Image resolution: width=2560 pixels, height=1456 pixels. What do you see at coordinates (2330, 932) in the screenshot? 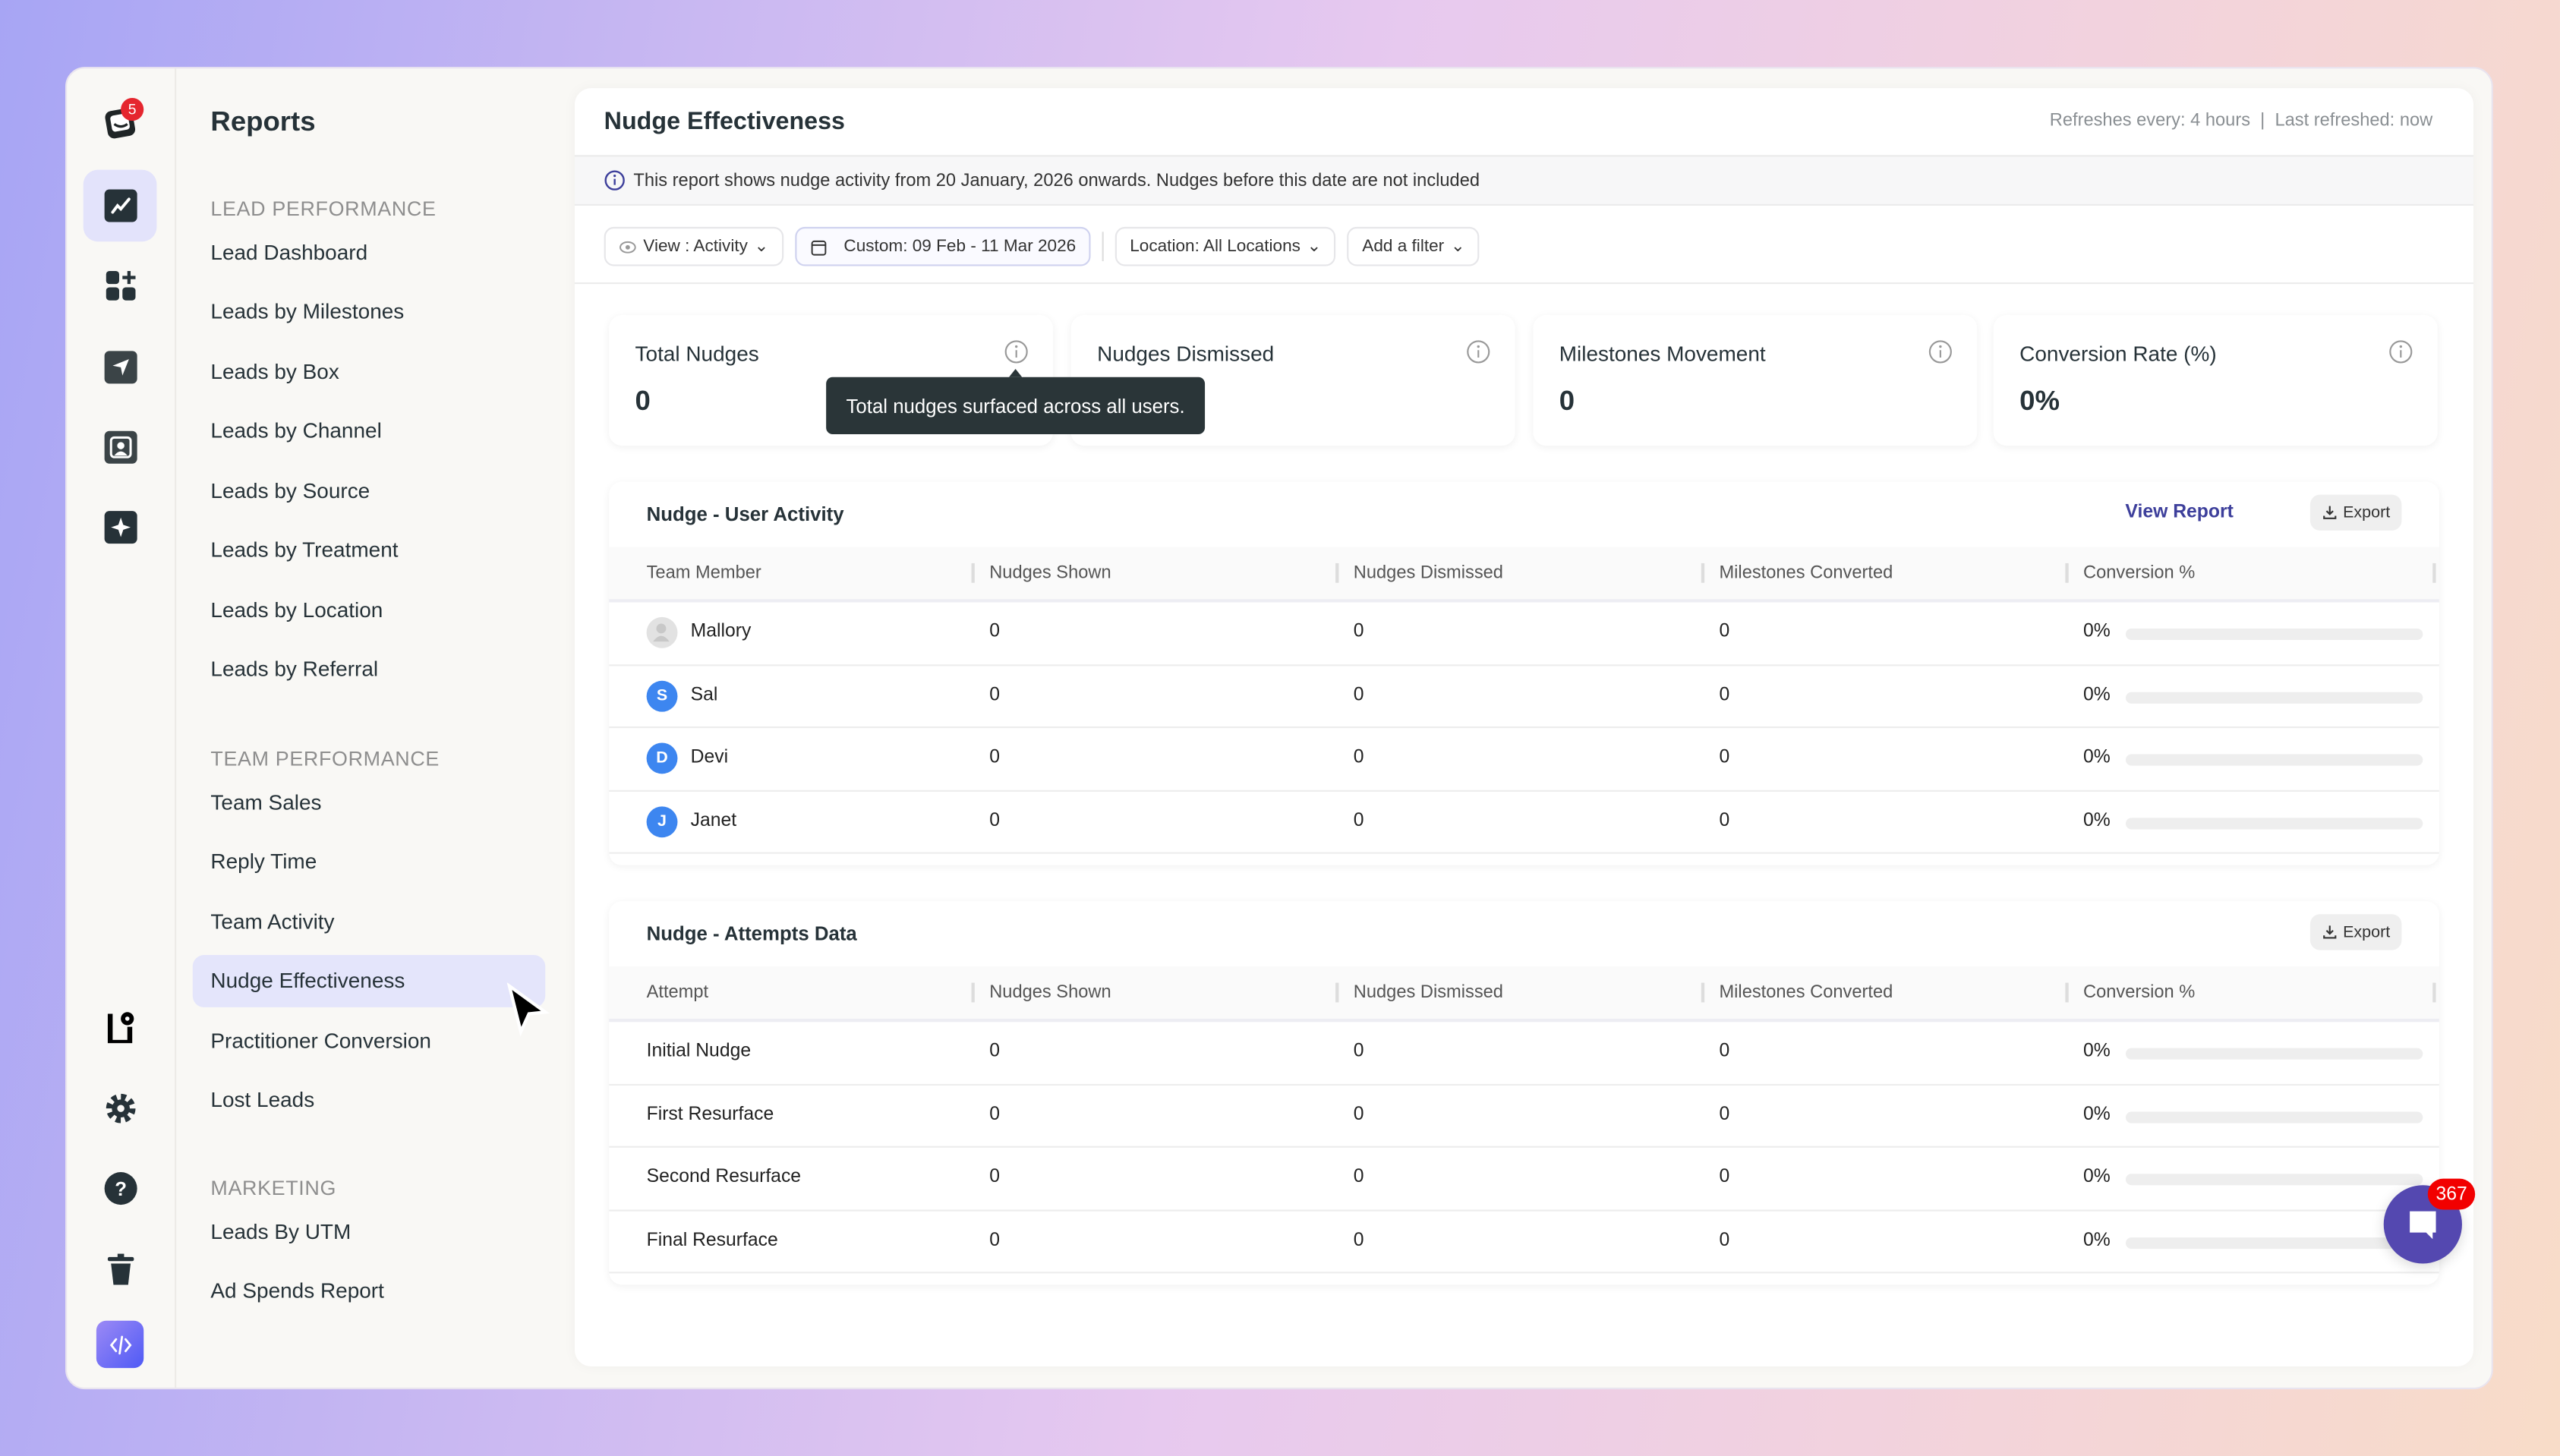
I see `download-icon` at bounding box center [2330, 932].